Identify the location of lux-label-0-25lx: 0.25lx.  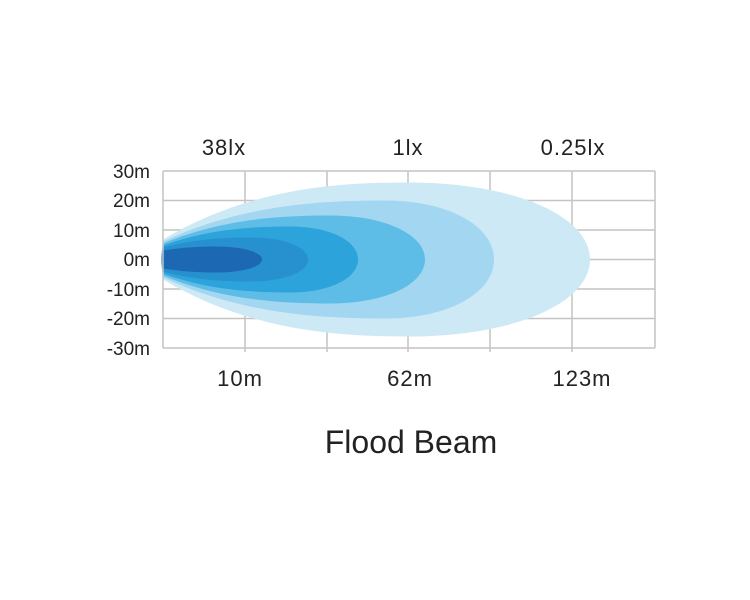
(573, 147).